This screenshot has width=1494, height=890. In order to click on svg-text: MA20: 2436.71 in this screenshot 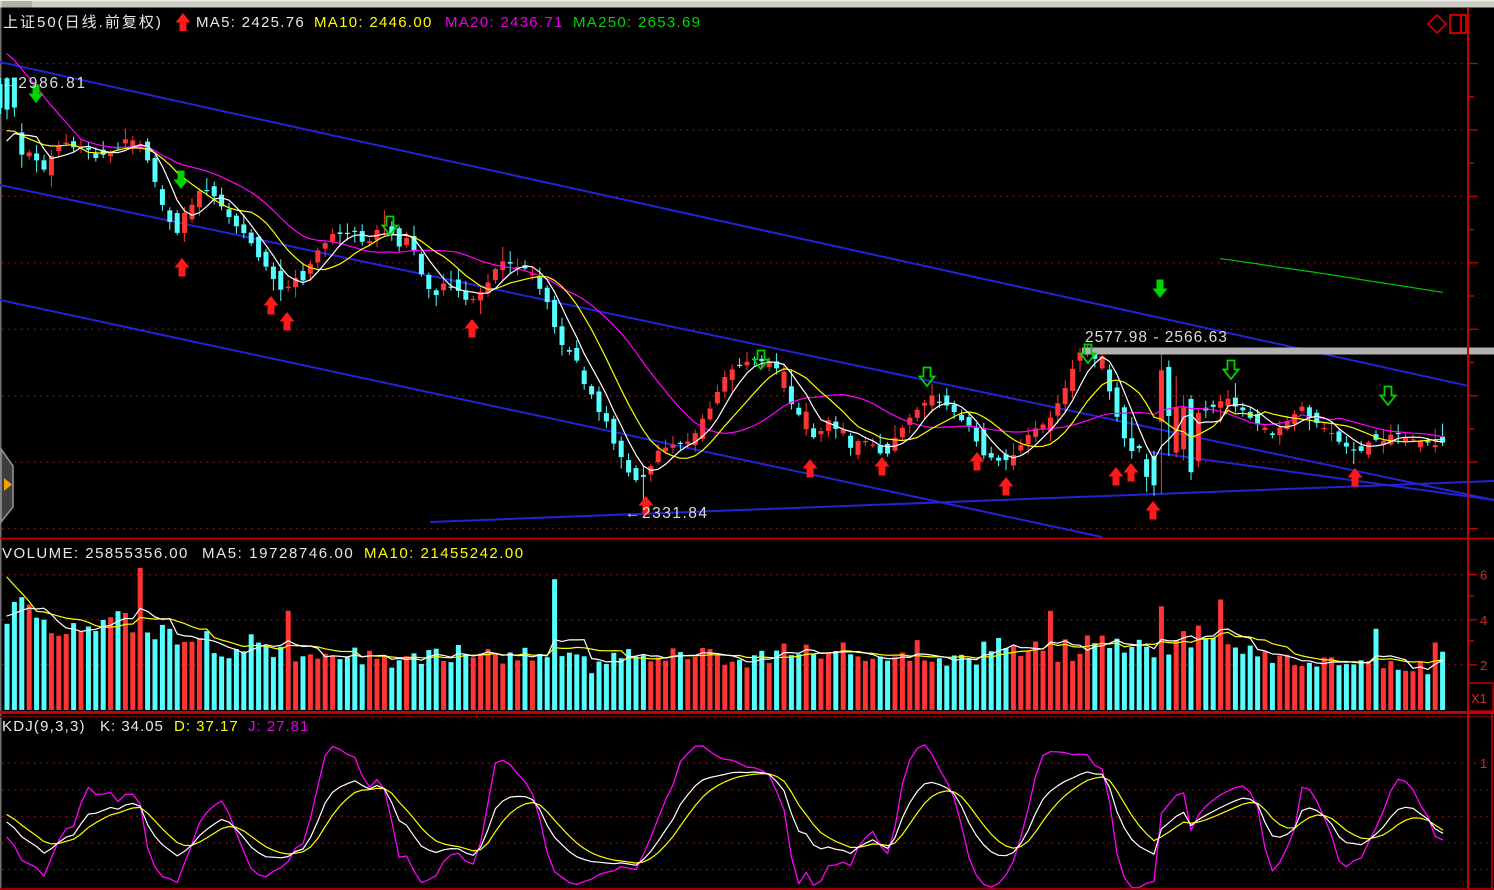, I will do `click(504, 22)`.